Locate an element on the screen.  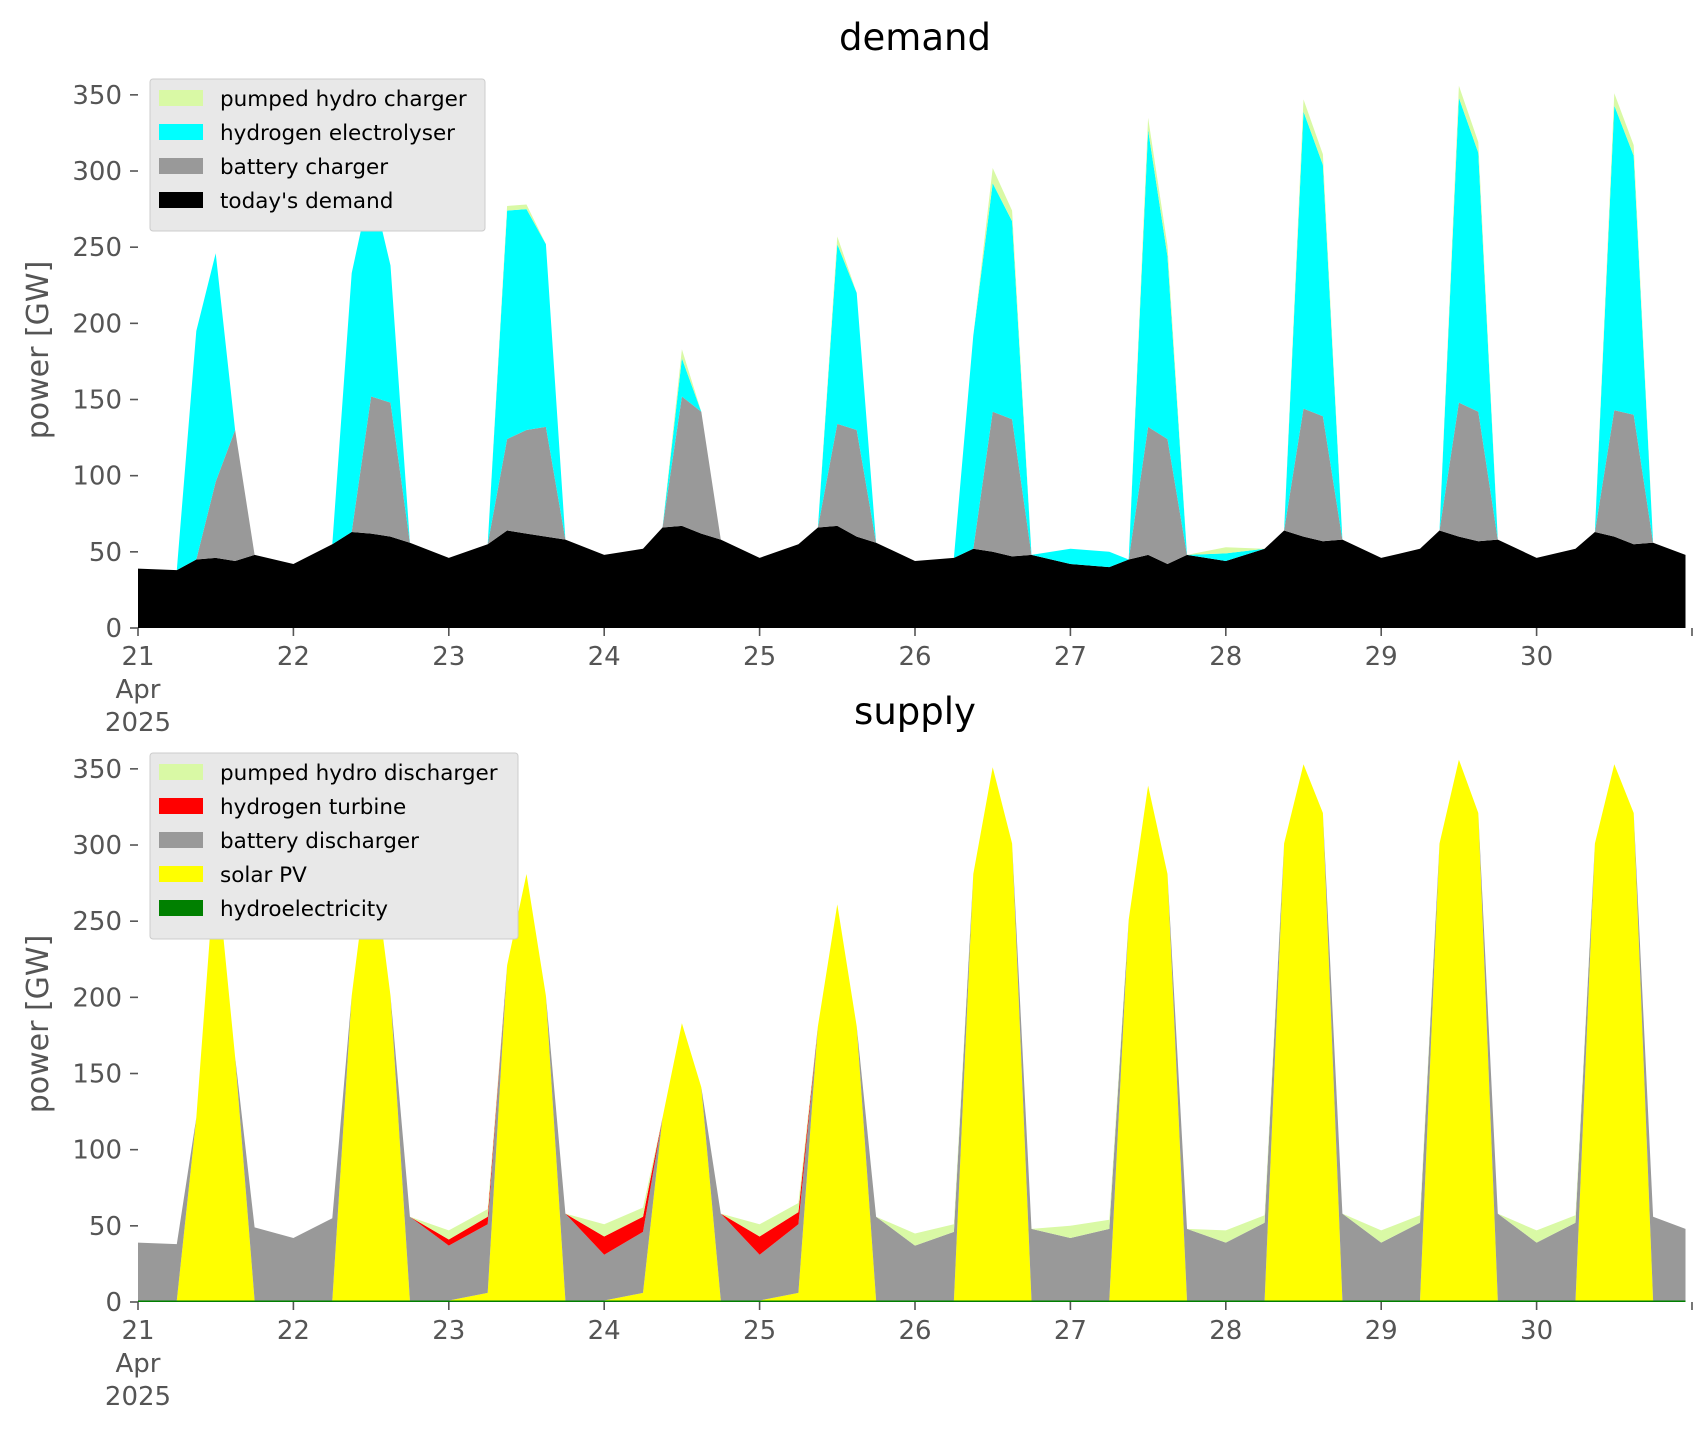
demand-legend-swatch-pumped-hydro-charger is located at coordinates (181, 98).